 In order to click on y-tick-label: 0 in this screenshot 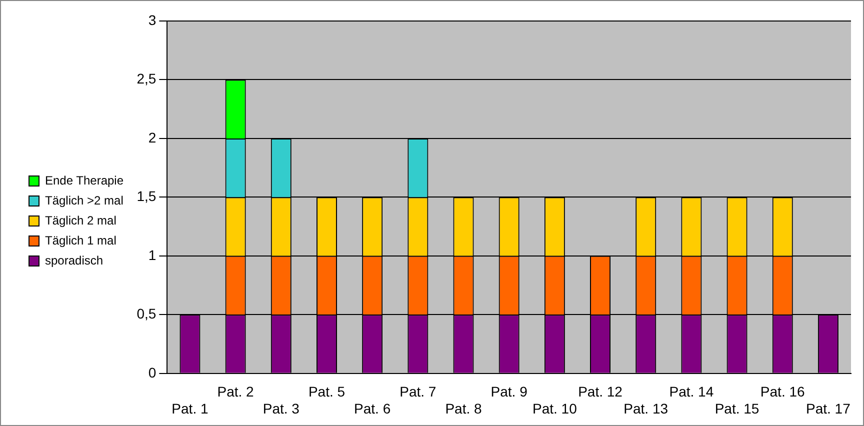, I will do `click(152, 372)`.